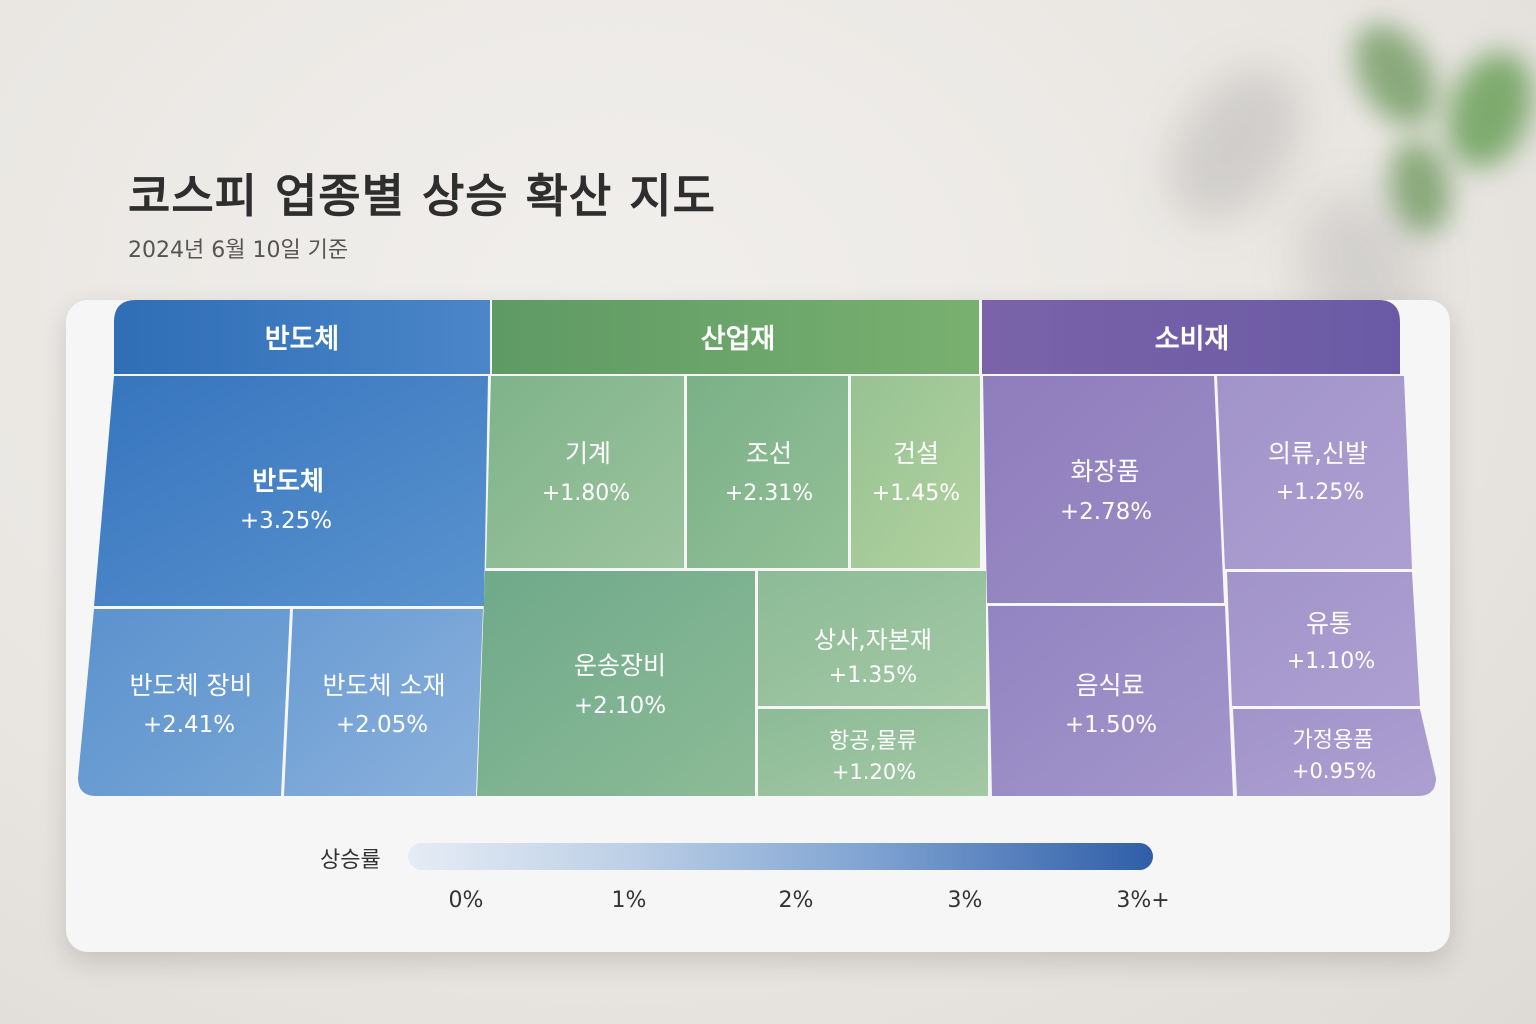 The height and width of the screenshot is (1024, 1536). Describe the element at coordinates (916, 453) in the screenshot. I see `tile-label: 건설` at that location.